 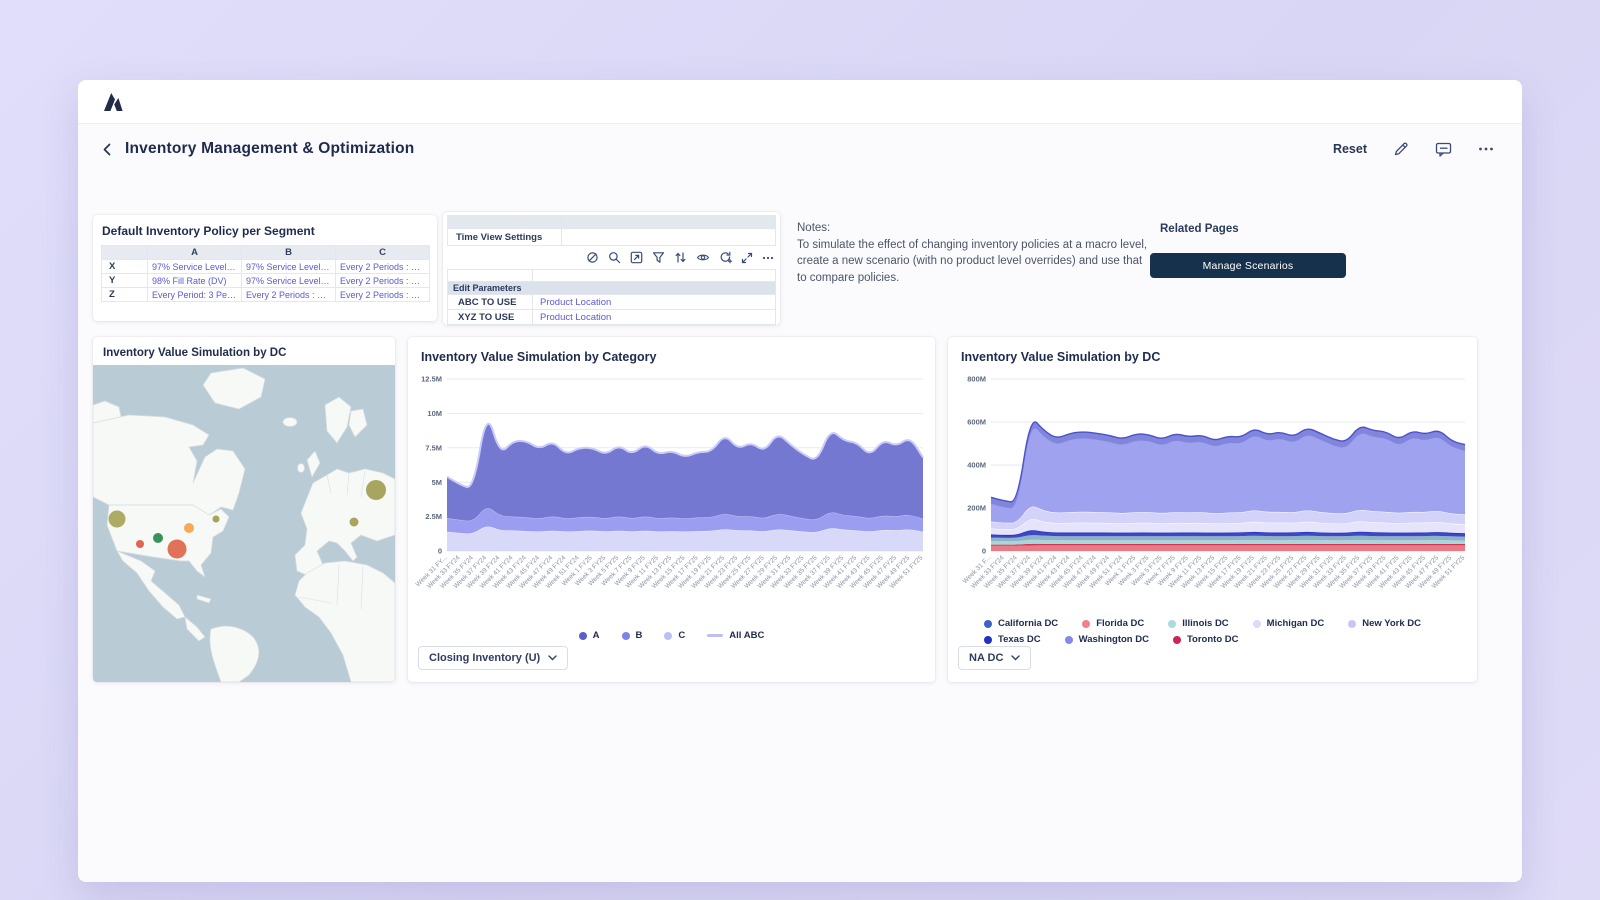 What do you see at coordinates (107, 149) in the screenshot?
I see `back-button` at bounding box center [107, 149].